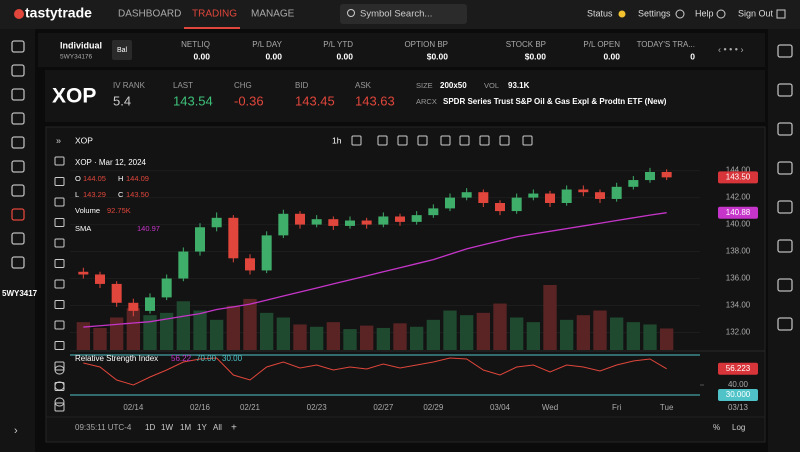 The image size is (800, 452). I want to click on range-button: 1D, so click(150, 427).